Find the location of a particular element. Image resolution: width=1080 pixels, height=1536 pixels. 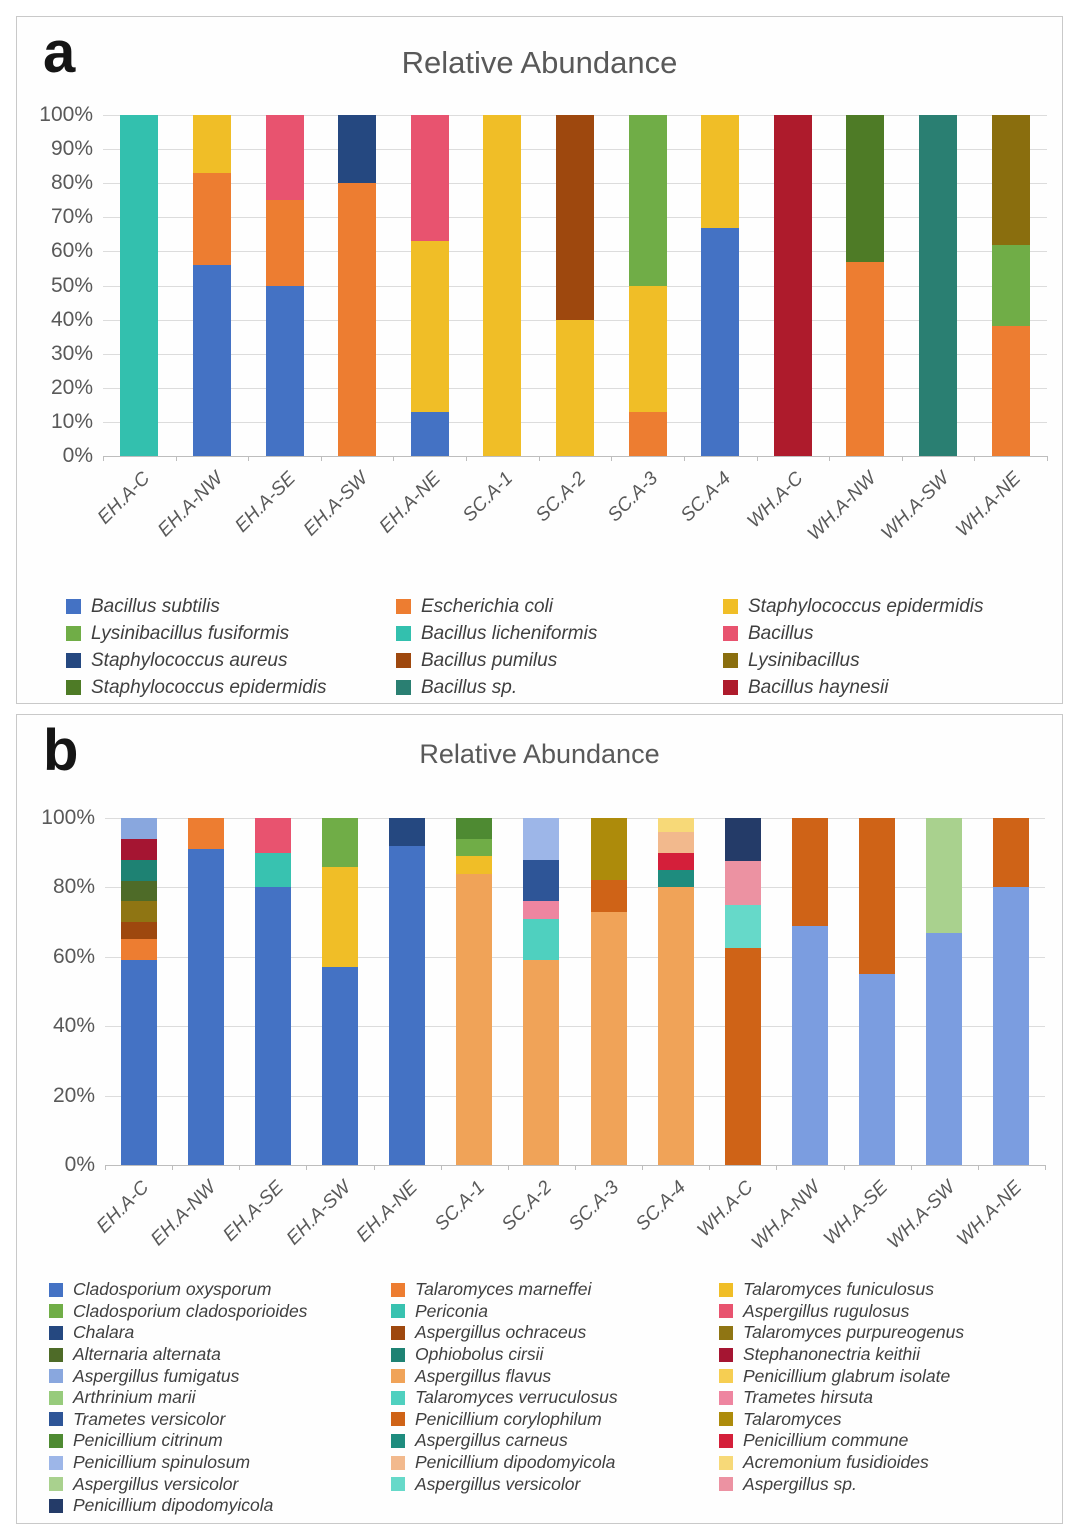

bar-segment-escherichia-coli is located at coordinates (211, 219).